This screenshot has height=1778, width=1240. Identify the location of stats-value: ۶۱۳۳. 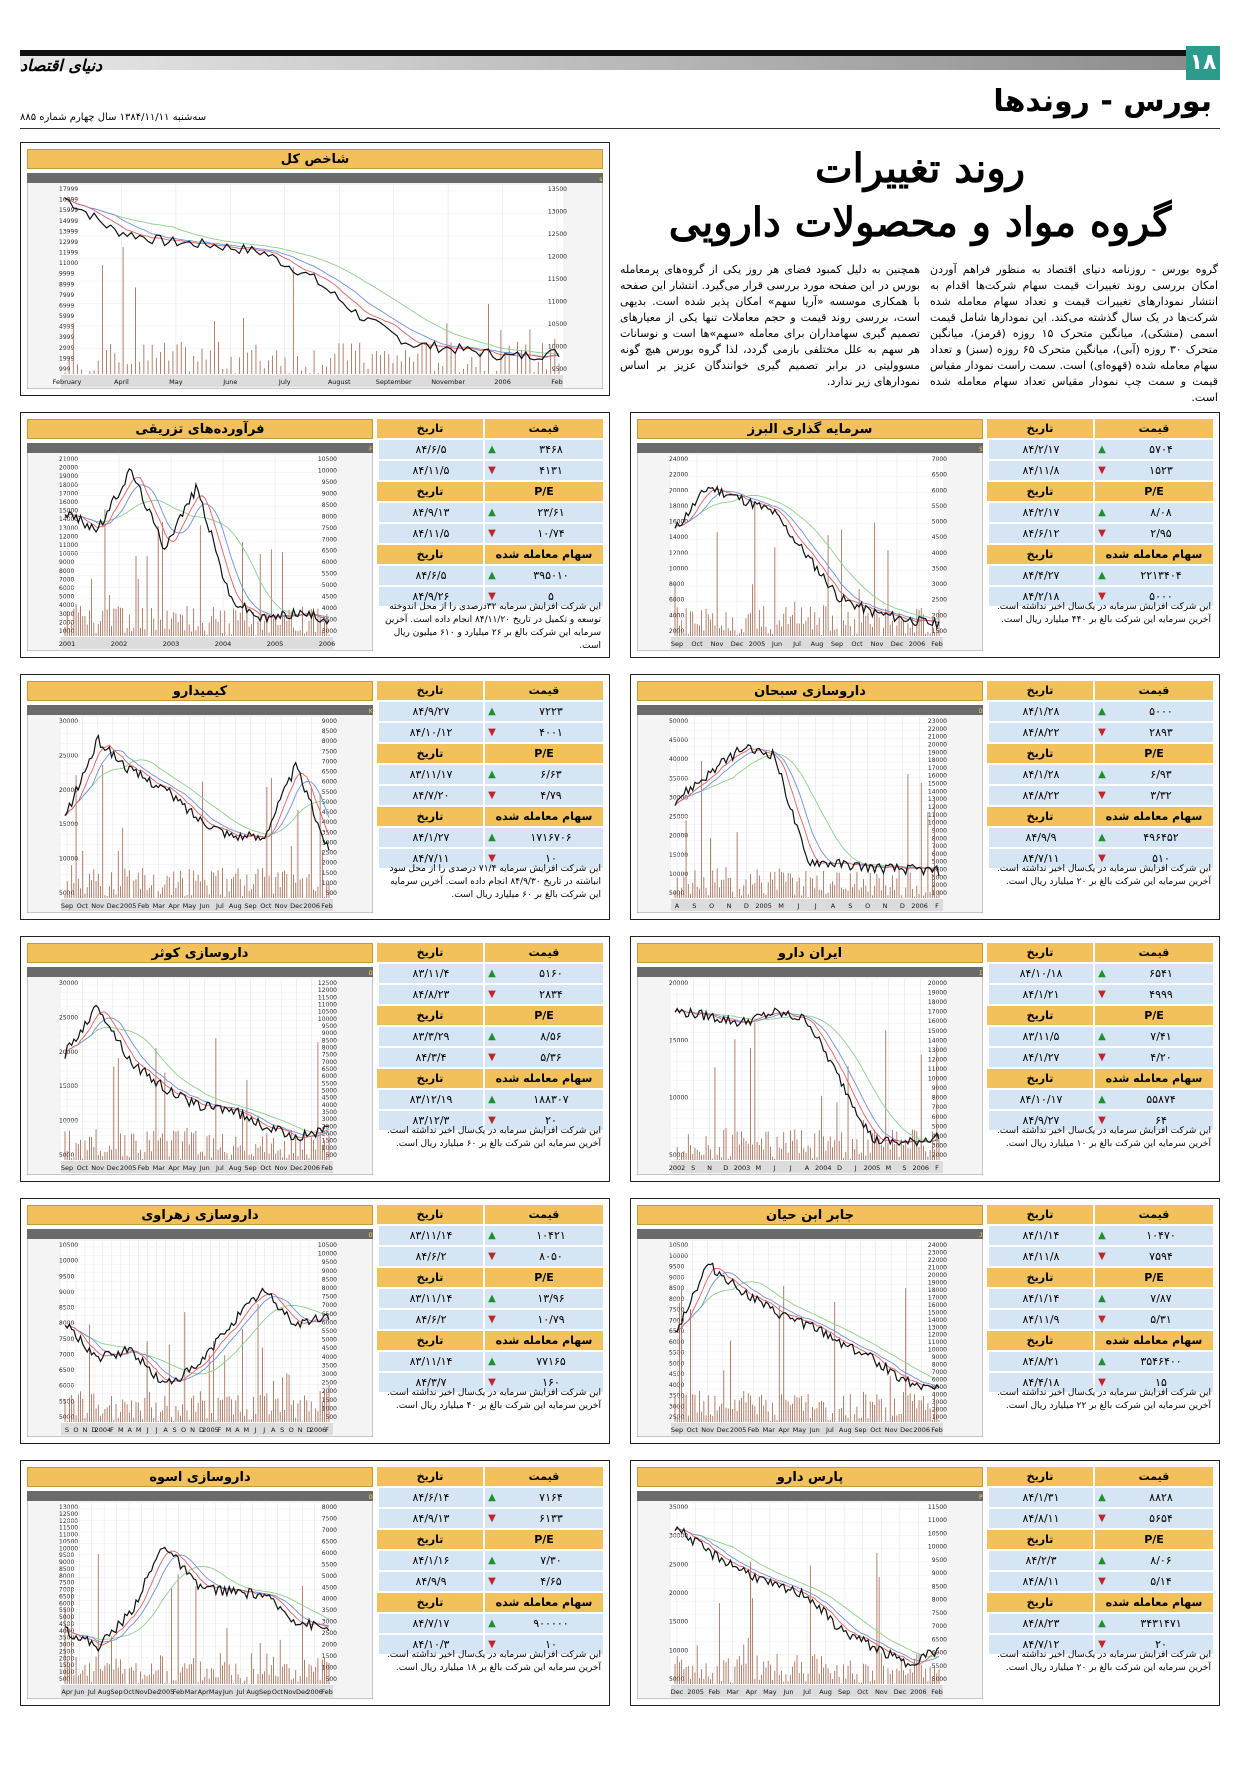
(551, 1518).